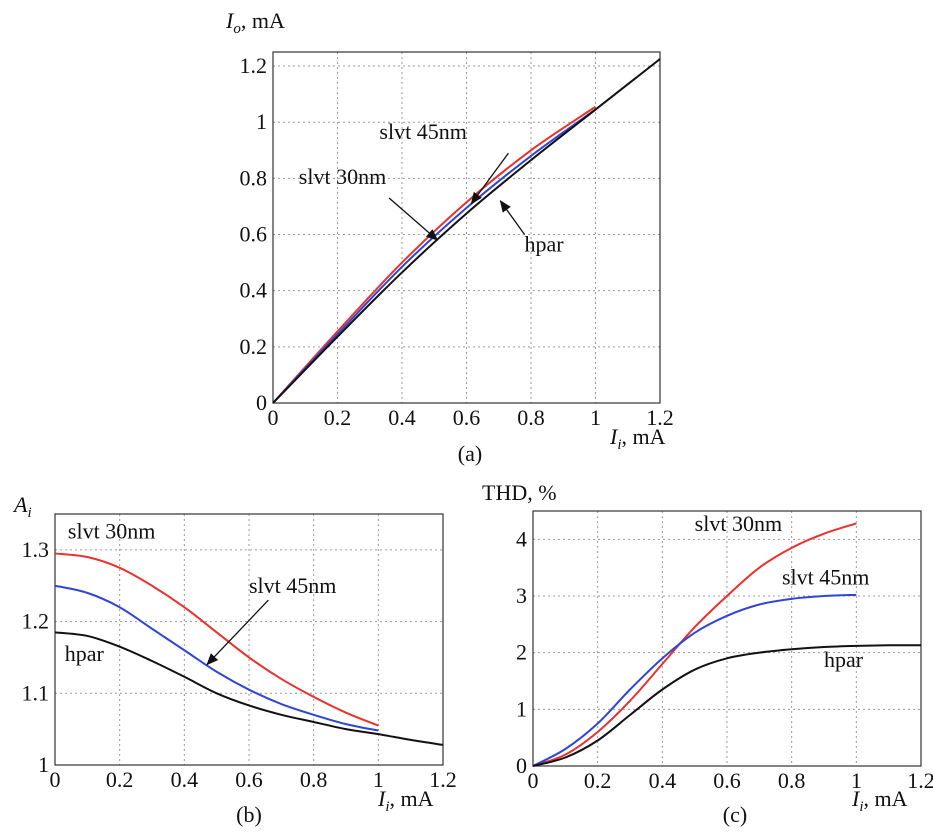 The width and height of the screenshot is (933, 832). I want to click on panel-b-caption: (b), so click(249, 814).